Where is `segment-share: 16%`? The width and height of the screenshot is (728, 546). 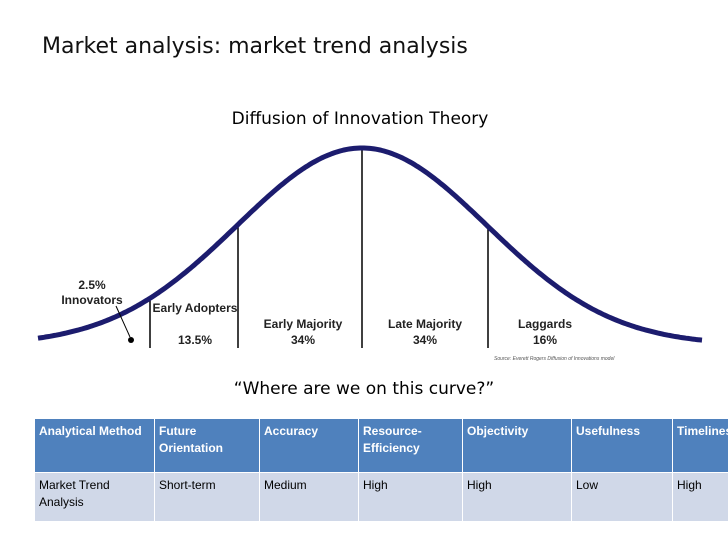
segment-share: 16% is located at coordinates (545, 340).